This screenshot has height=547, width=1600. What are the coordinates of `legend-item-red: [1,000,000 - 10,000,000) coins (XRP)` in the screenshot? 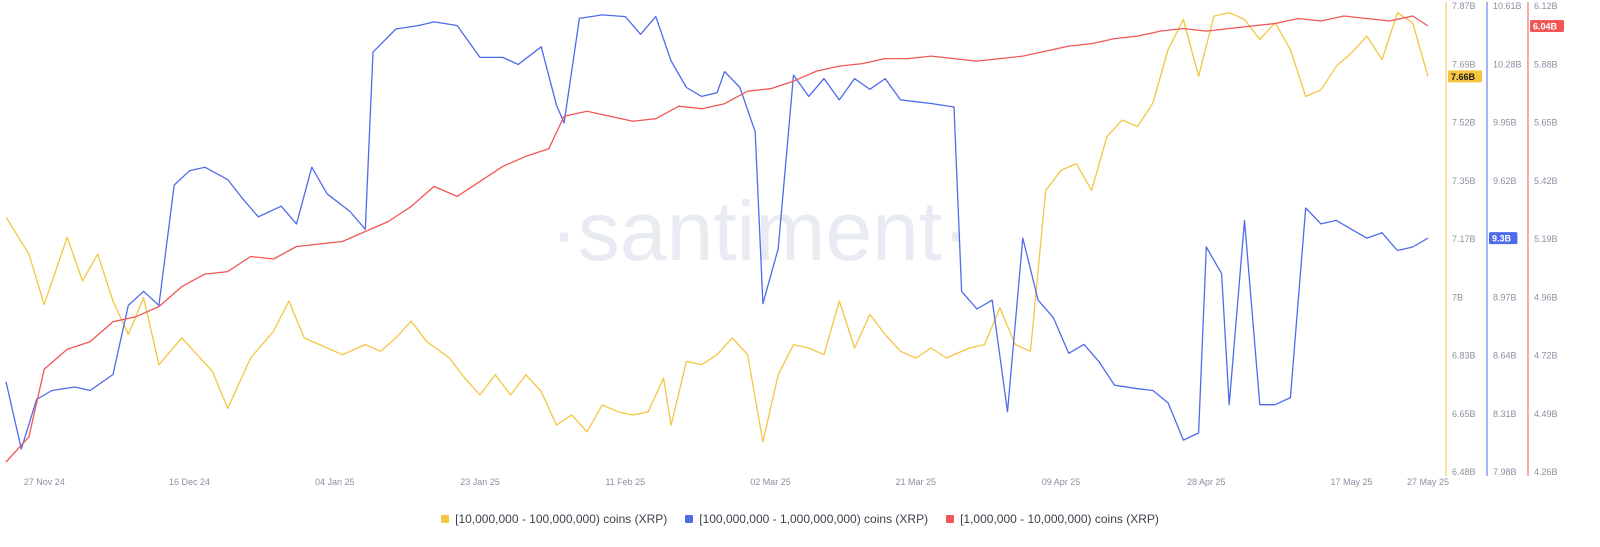 It's located at (1052, 519).